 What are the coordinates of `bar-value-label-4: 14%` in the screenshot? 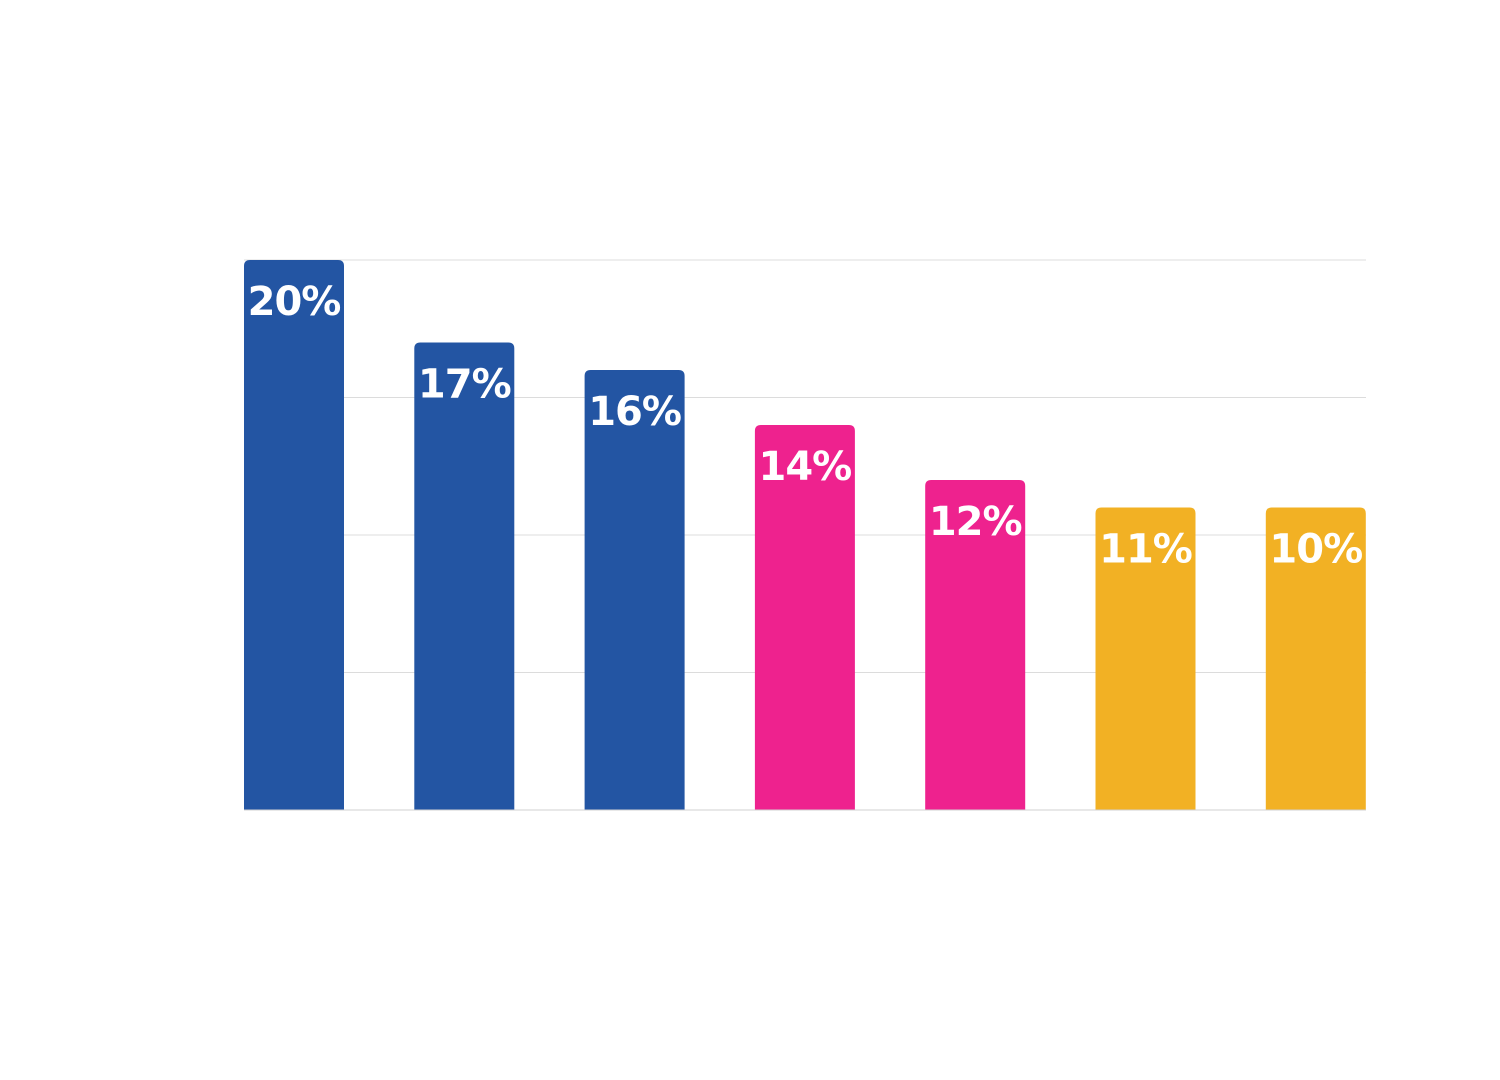 It's located at (805, 467).